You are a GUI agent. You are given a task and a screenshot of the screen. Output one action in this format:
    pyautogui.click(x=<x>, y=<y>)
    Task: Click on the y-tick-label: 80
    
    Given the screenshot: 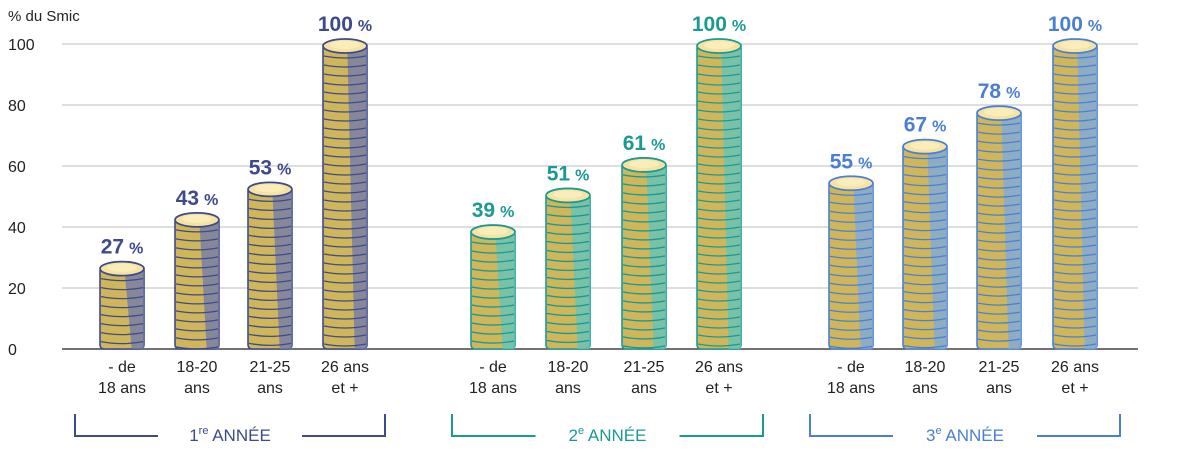 What is the action you would take?
    pyautogui.click(x=17, y=106)
    